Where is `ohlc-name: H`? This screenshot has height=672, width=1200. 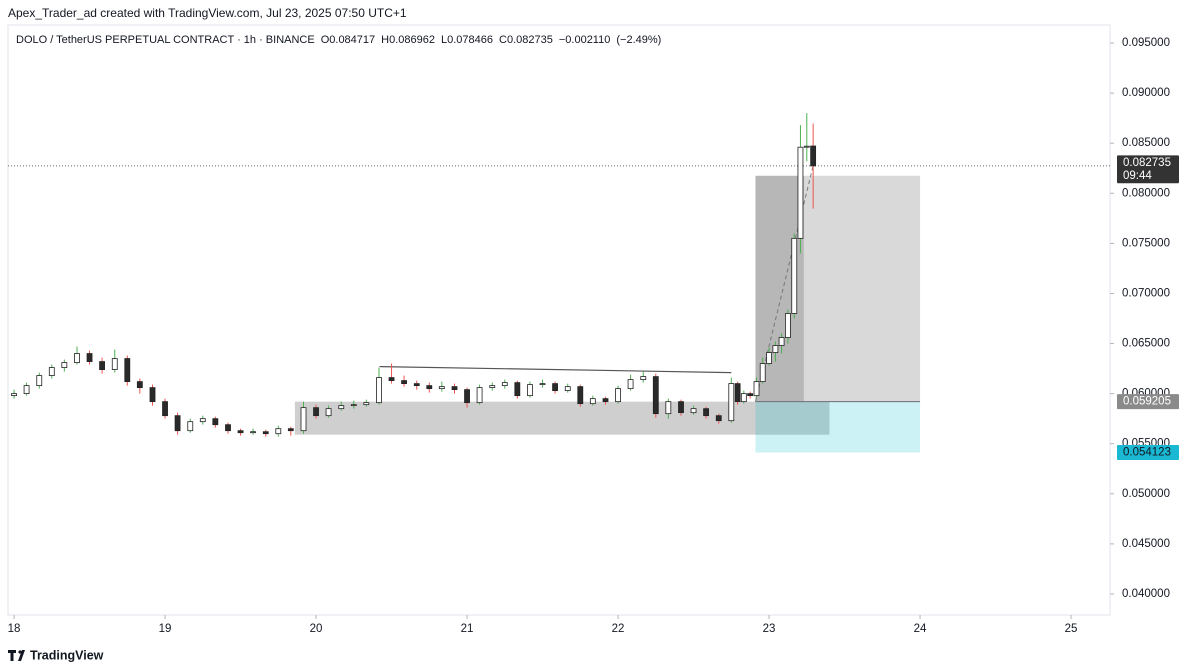
ohlc-name: H is located at coordinates (385, 40).